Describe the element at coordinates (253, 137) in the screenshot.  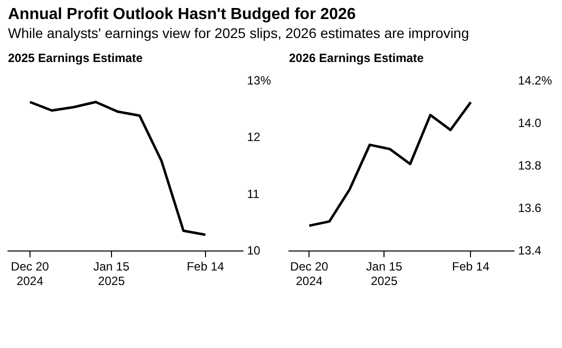
I see `y-tick-label: 12` at that location.